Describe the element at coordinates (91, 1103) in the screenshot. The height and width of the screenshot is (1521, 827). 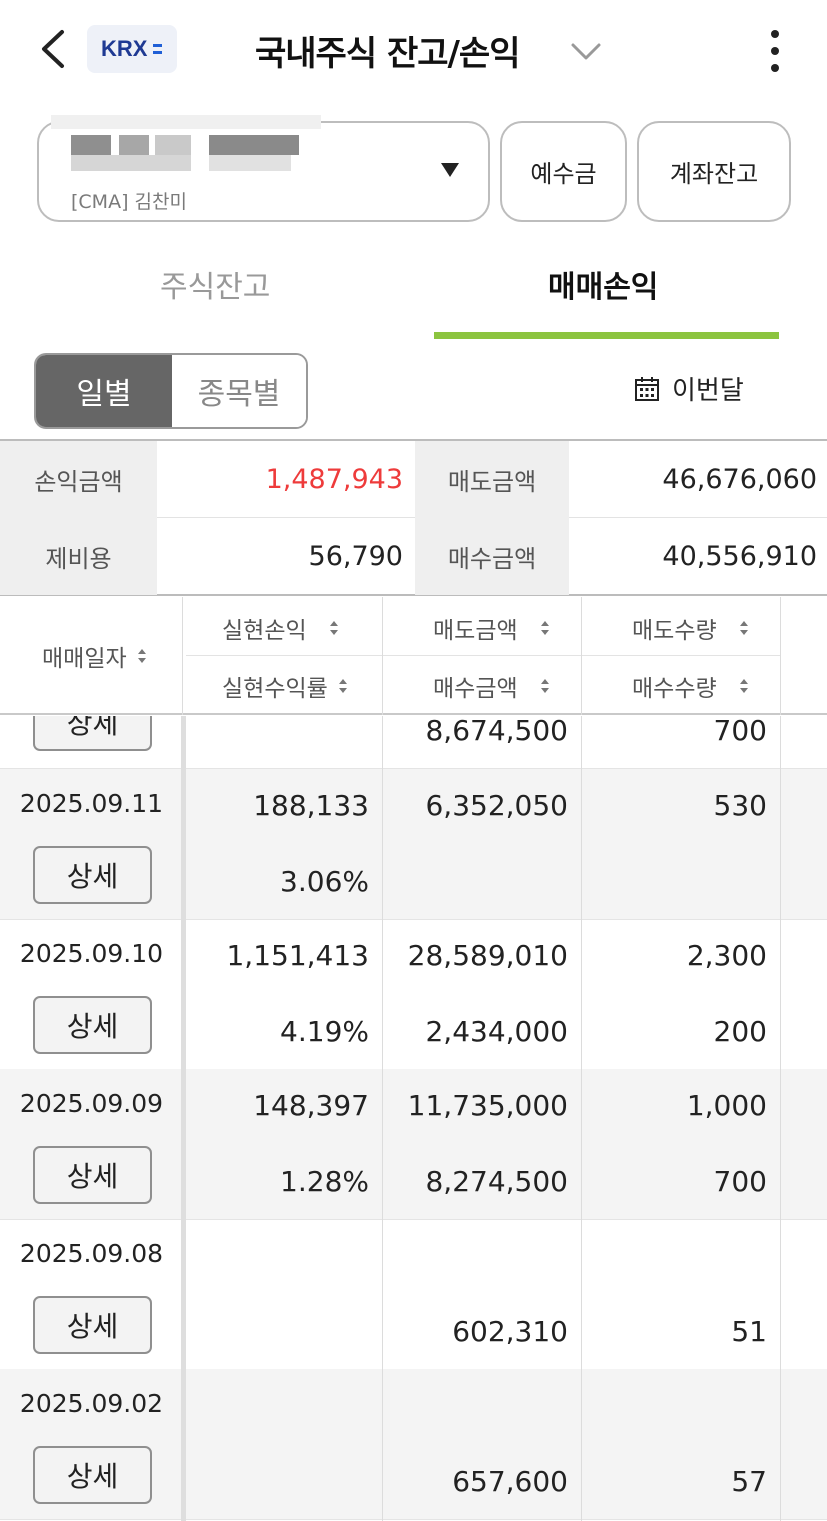
I see `trade-date: 2025.09.09` at that location.